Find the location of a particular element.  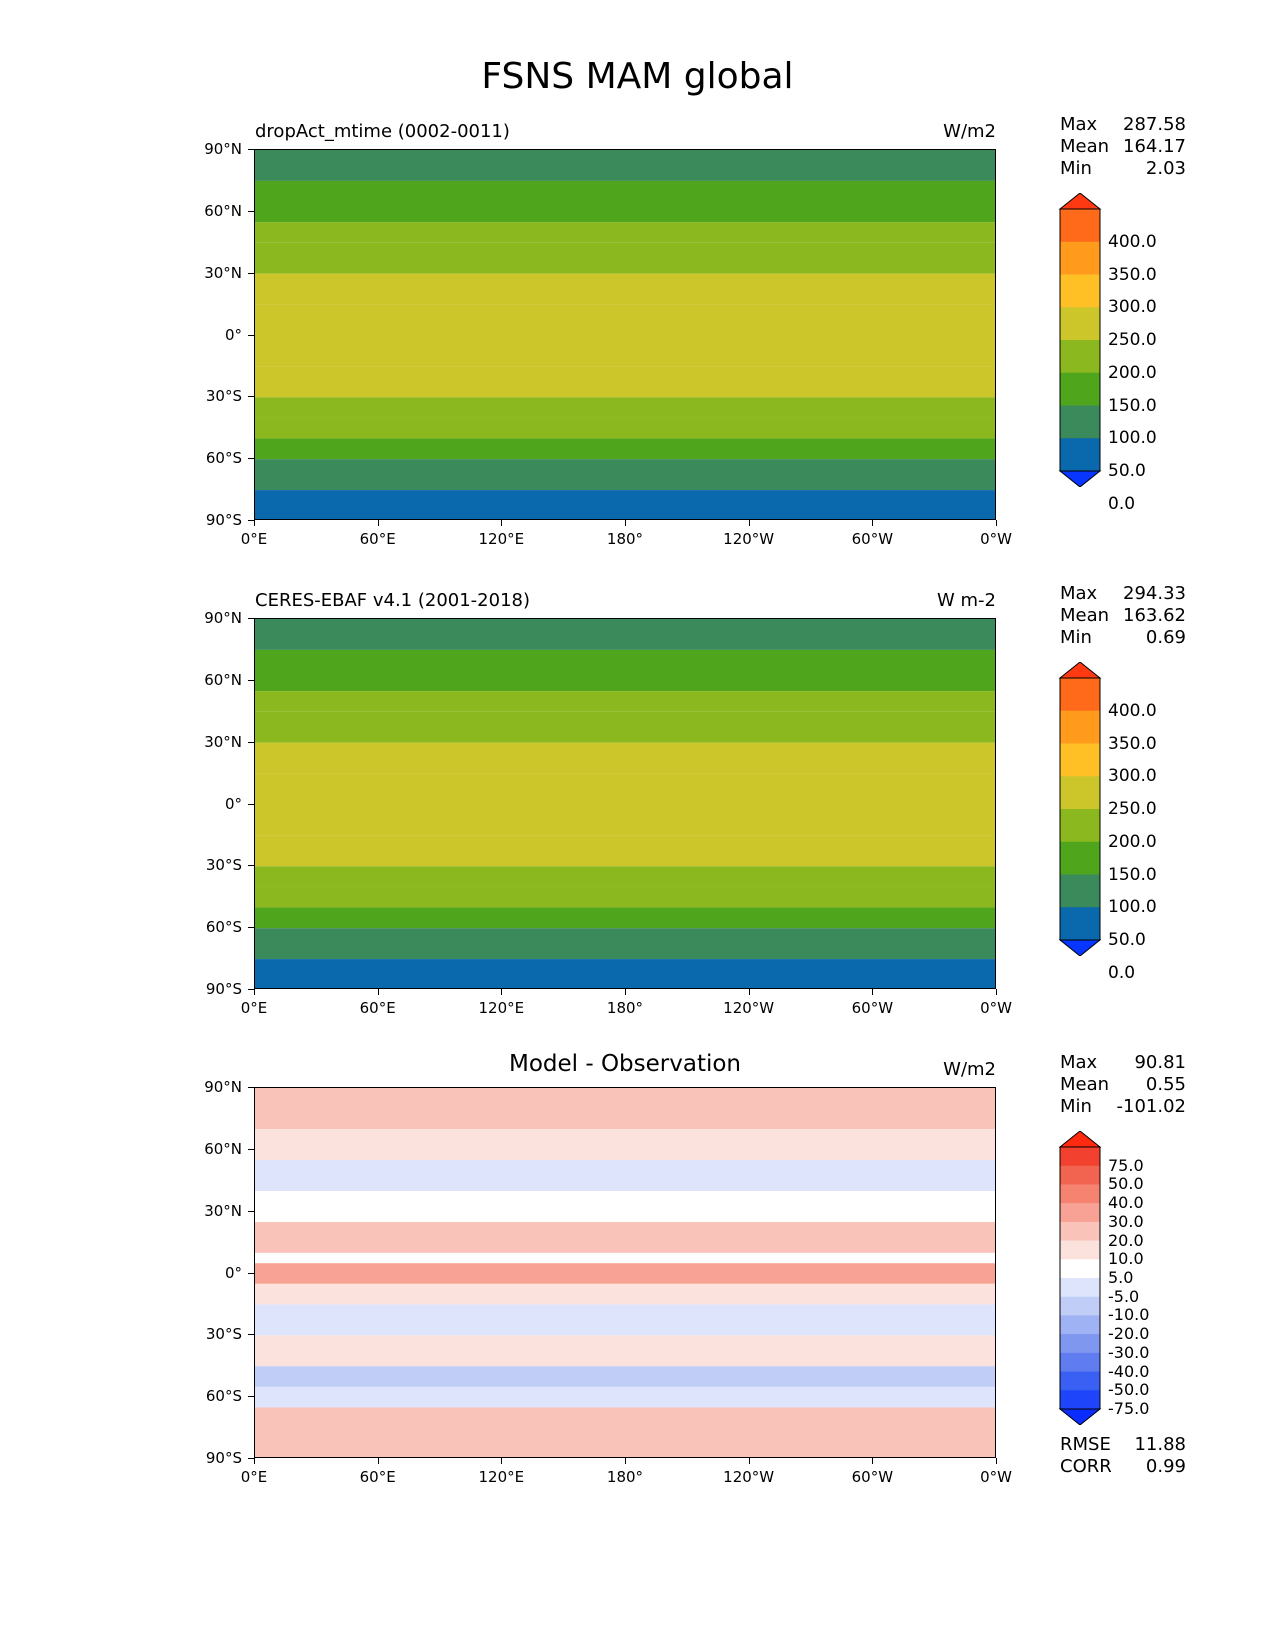

band--75 is located at coordinates (625, 504).